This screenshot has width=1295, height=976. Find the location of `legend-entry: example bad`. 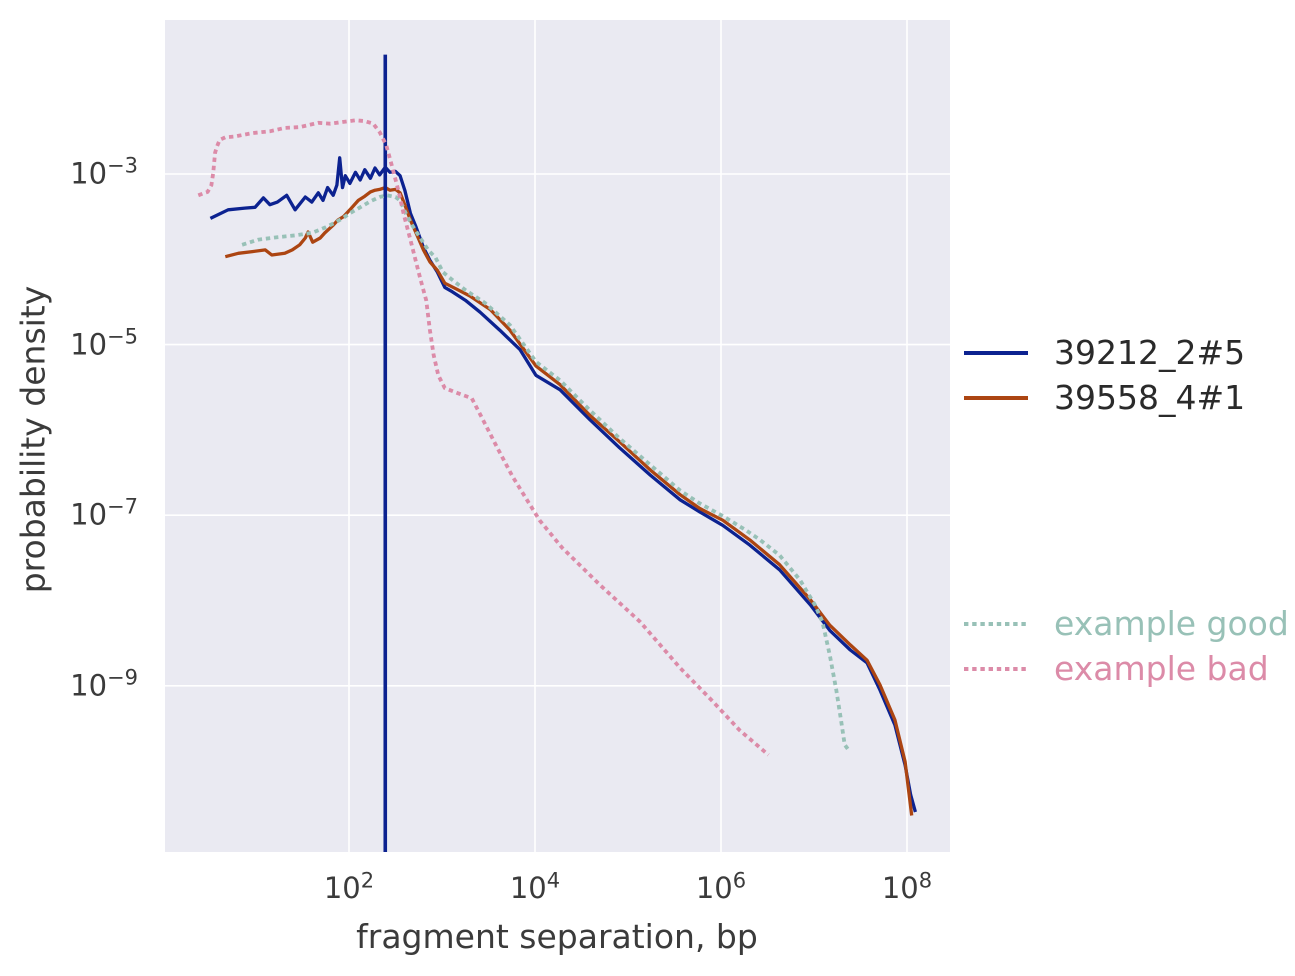

legend-entry: example bad is located at coordinates (1126, 668).